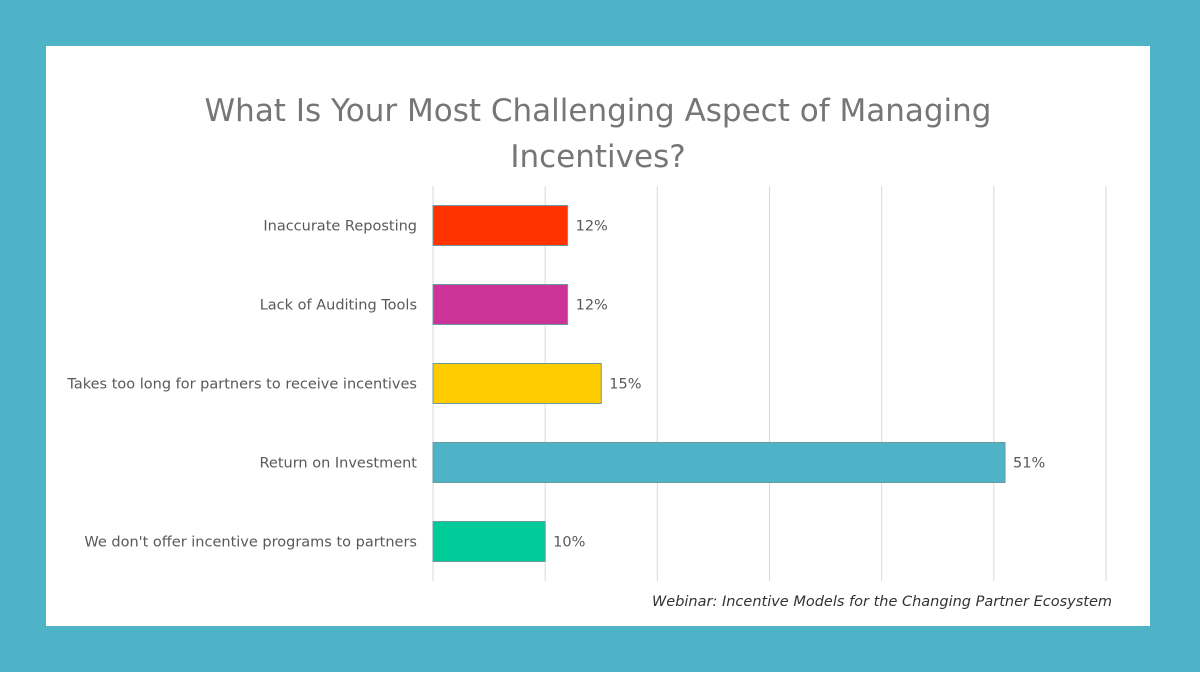 Image resolution: width=1200 pixels, height=675 pixels. I want to click on data-label-1: 12%, so click(592, 227).